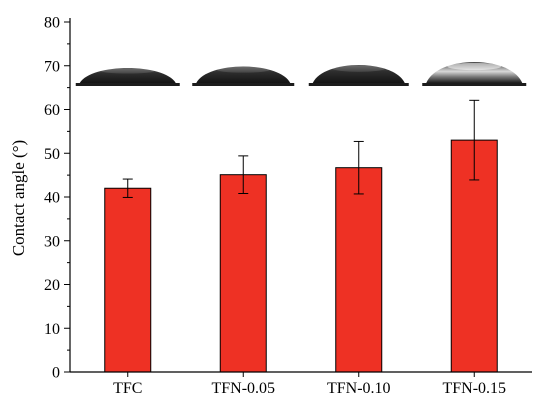  What do you see at coordinates (52, 110) in the screenshot?
I see `y-tick-label: 60` at bounding box center [52, 110].